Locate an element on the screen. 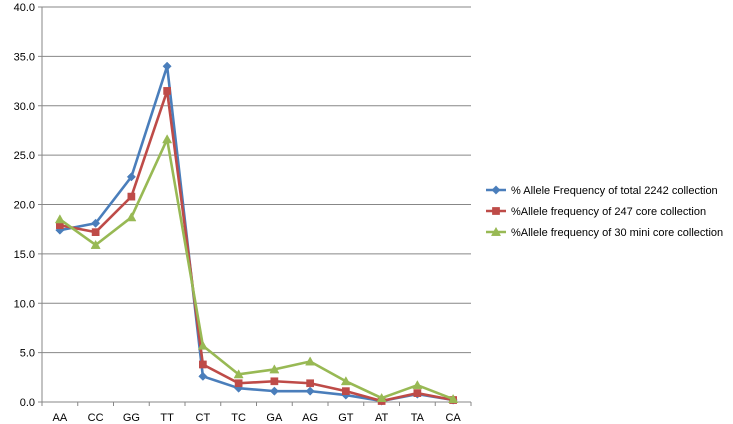 The height and width of the screenshot is (424, 733). y-tick-label: 40.0 is located at coordinates (24, 8).